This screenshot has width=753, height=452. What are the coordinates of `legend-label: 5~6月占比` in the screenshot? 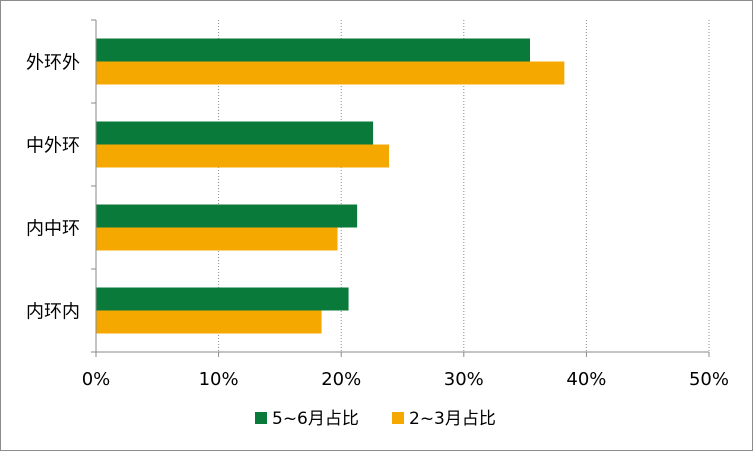 It's located at (315, 419).